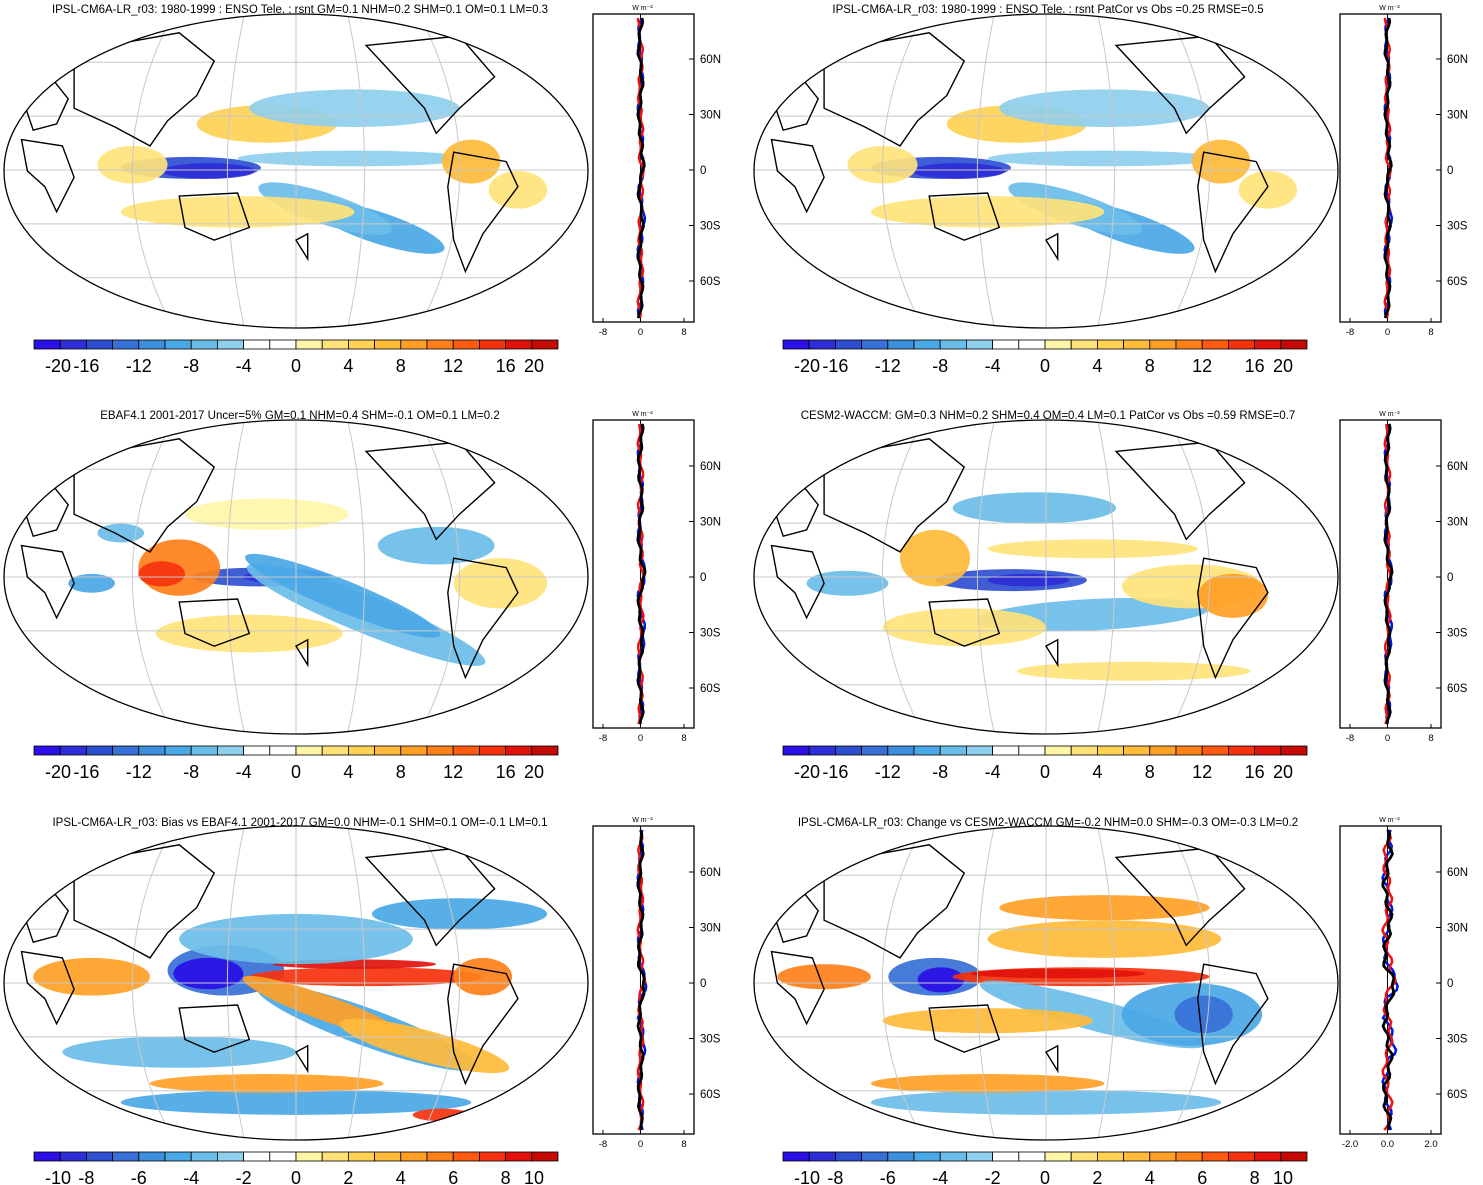  Describe the element at coordinates (453, 1176) in the screenshot. I see `colorbar-label: 6` at that location.